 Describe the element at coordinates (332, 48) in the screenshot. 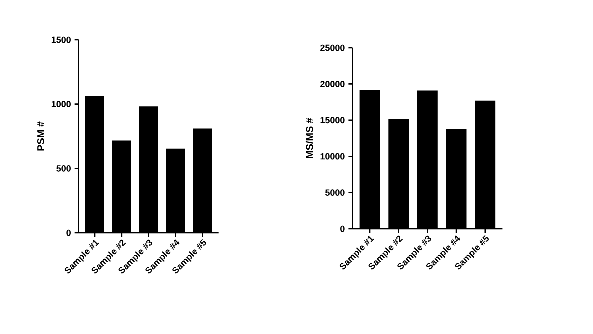

I see `y-tick-label: 25000` at that location.